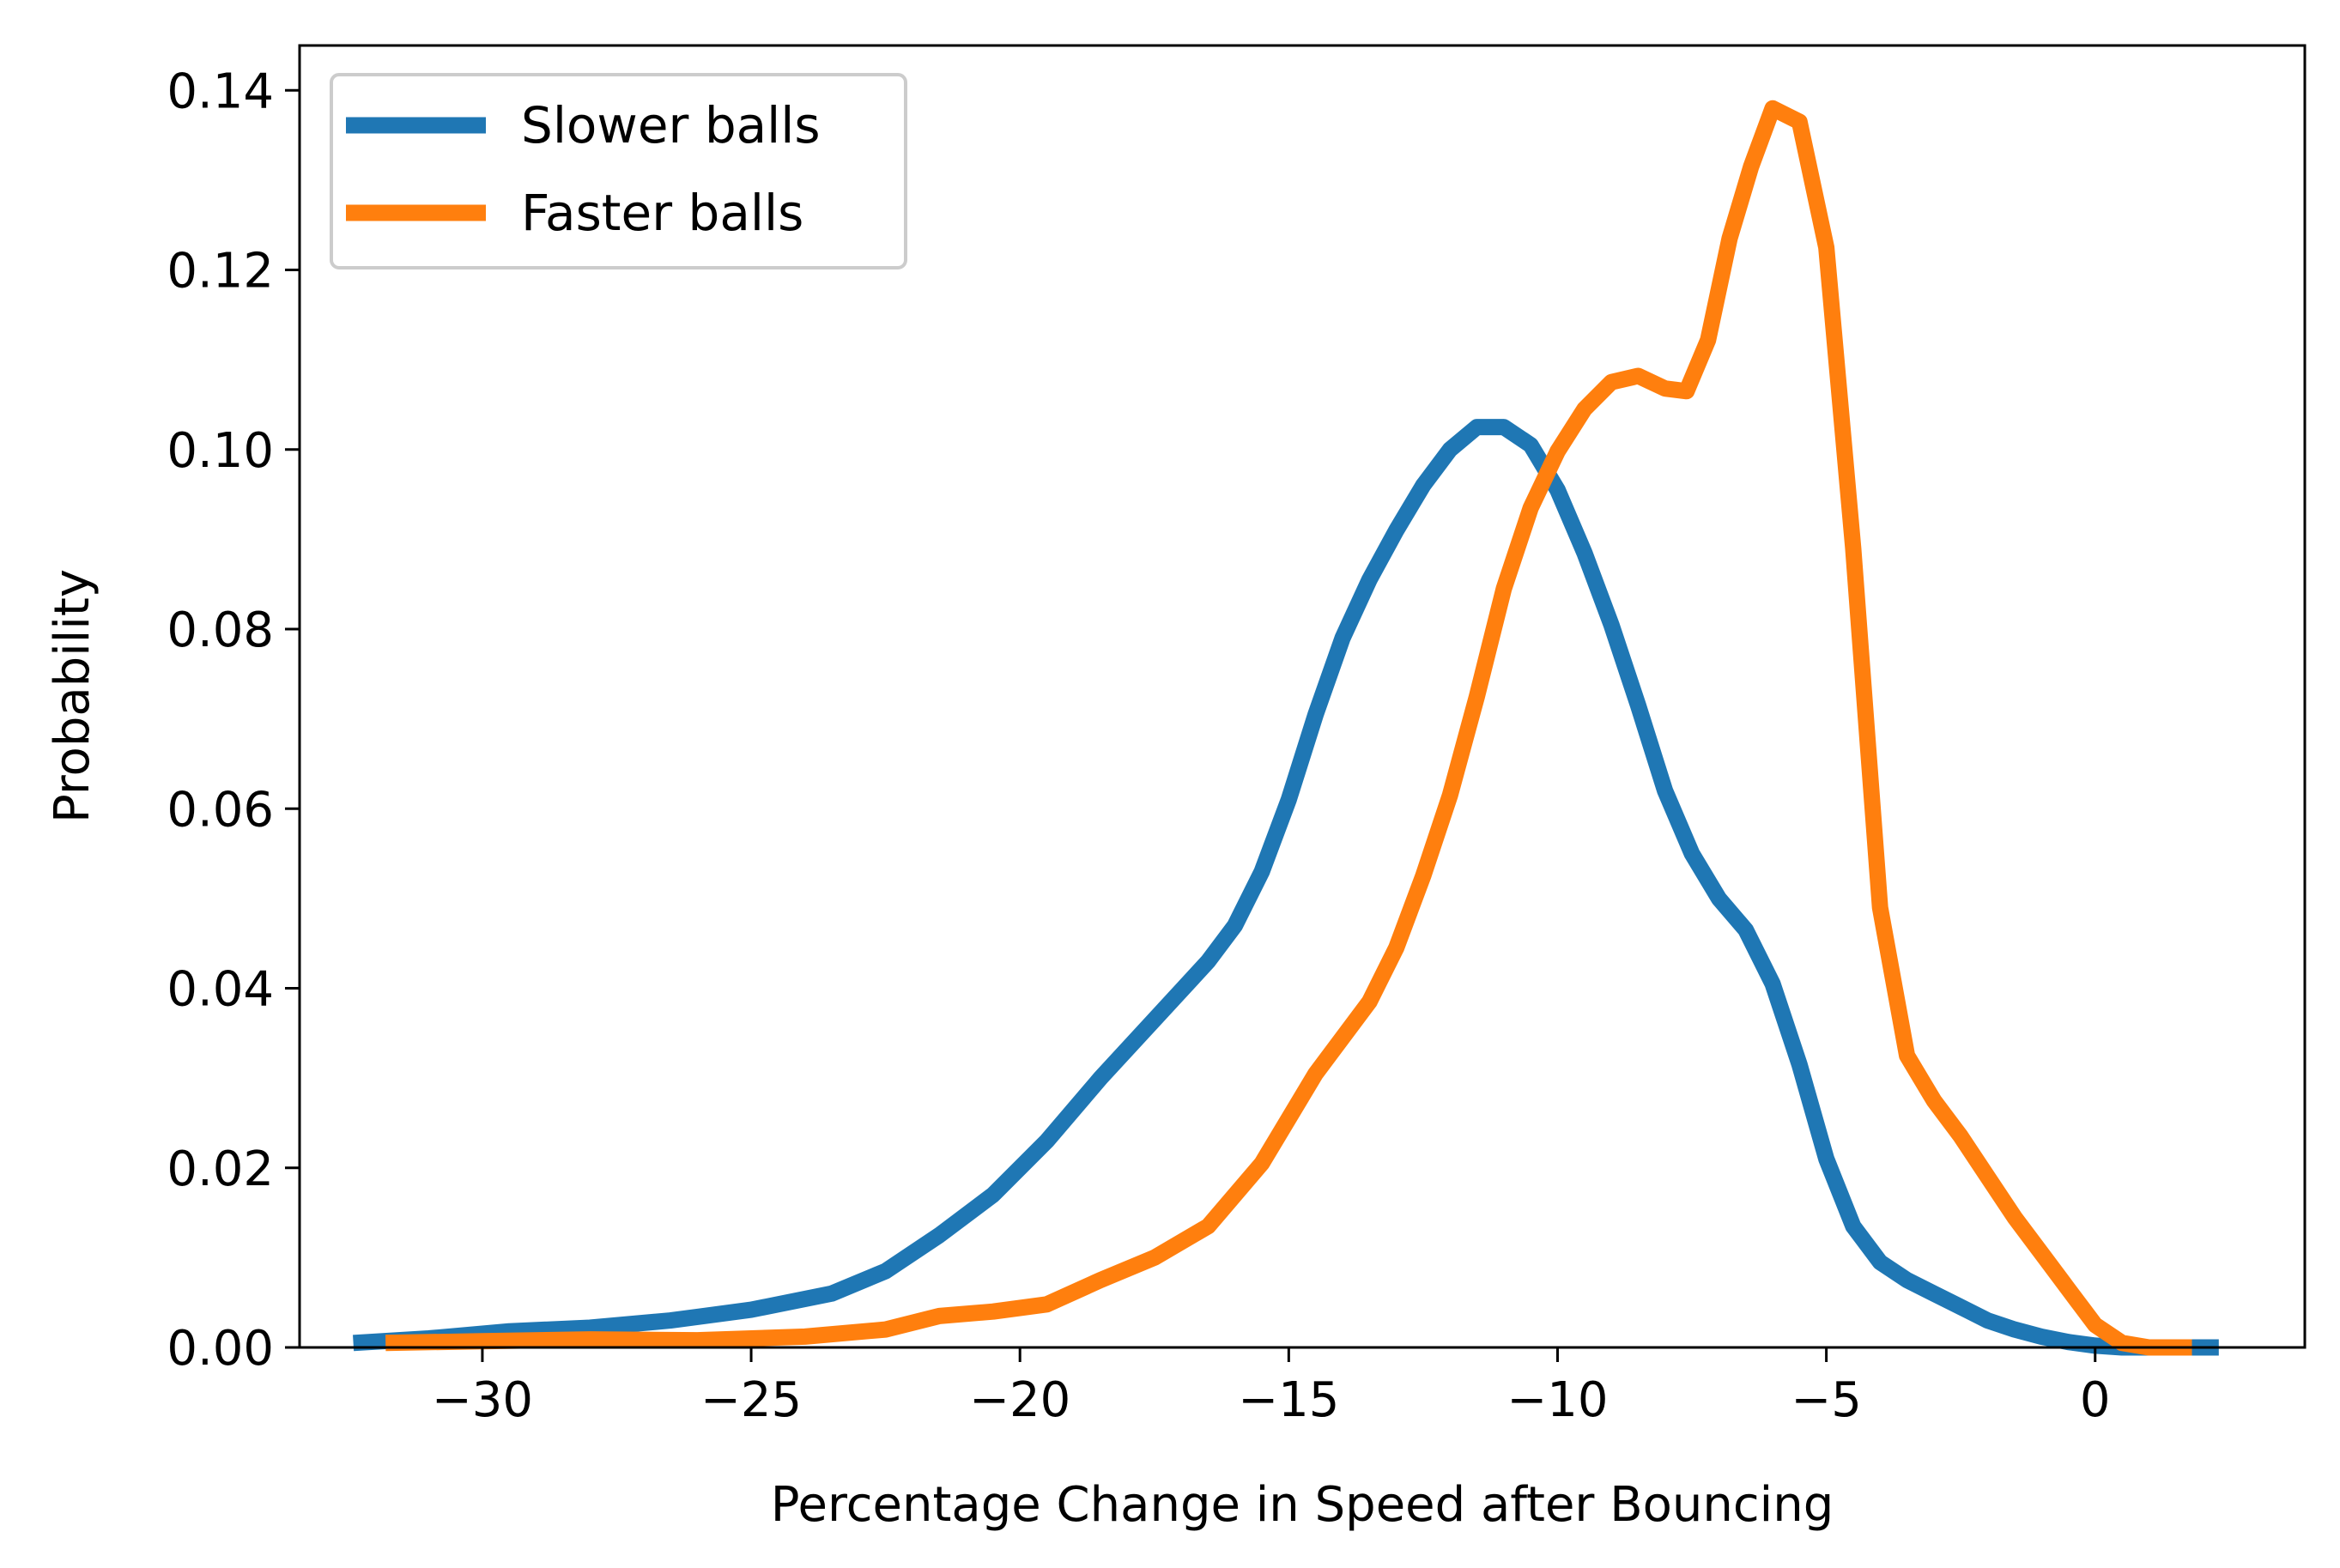 The image size is (2340, 1568). I want to click on y-axis: 0.00 0.02 0.04 0.06 0.08 0.10 0.12 0.14, so click(234, 720).